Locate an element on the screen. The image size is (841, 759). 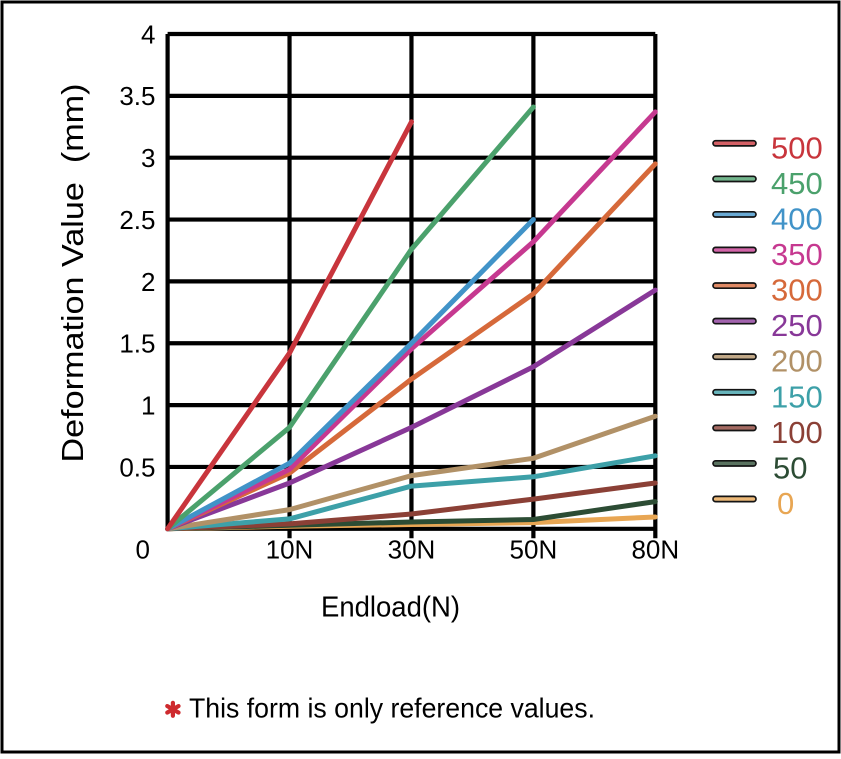
svg-text: 1 is located at coordinates (148, 406).